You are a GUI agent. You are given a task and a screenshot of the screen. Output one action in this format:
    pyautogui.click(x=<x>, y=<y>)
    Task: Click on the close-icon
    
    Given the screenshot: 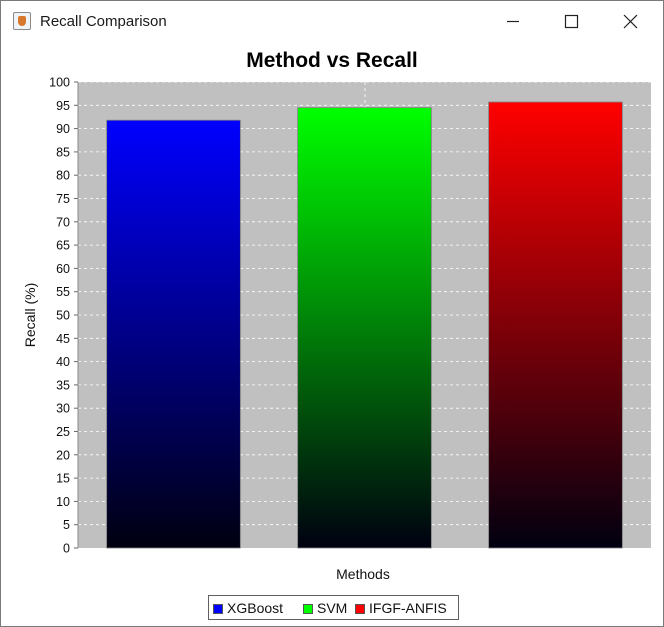 What is the action you would take?
    pyautogui.click(x=630, y=21)
    